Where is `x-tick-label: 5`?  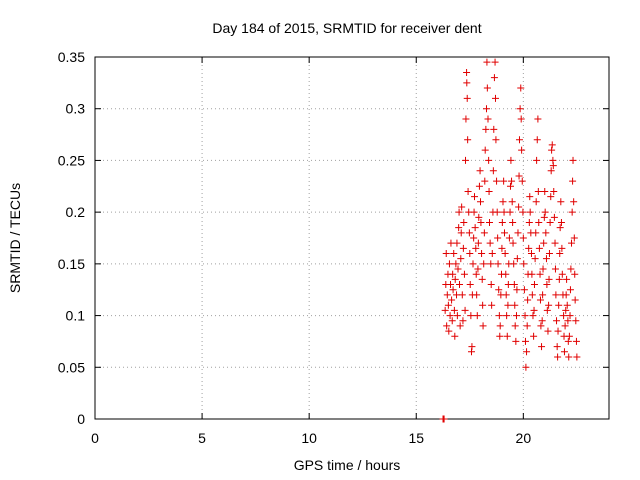 x-tick-label: 5 is located at coordinates (202, 438).